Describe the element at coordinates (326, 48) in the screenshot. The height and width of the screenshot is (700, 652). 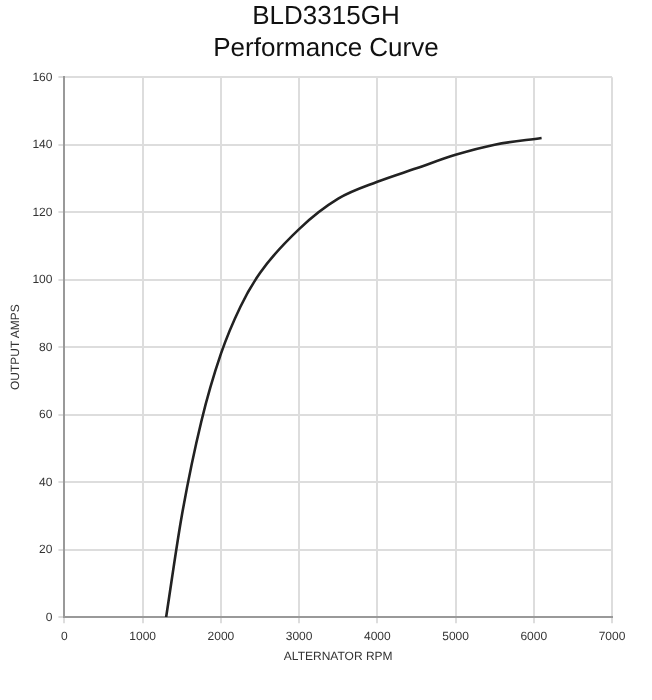
I see `chart-subtitle: Performance Curve` at that location.